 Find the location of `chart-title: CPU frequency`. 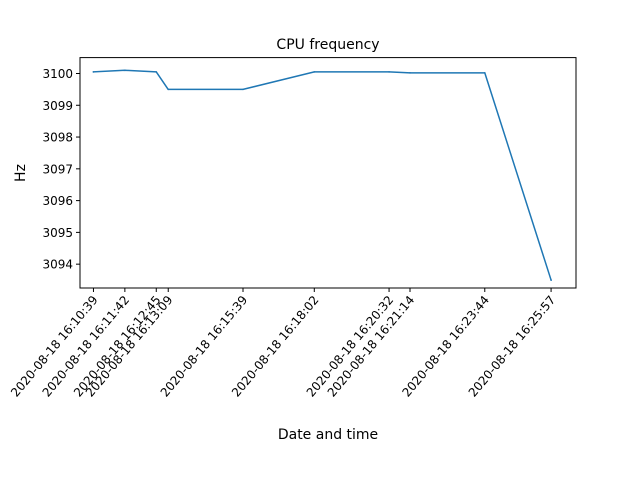

chart-title: CPU frequency is located at coordinates (327, 45).